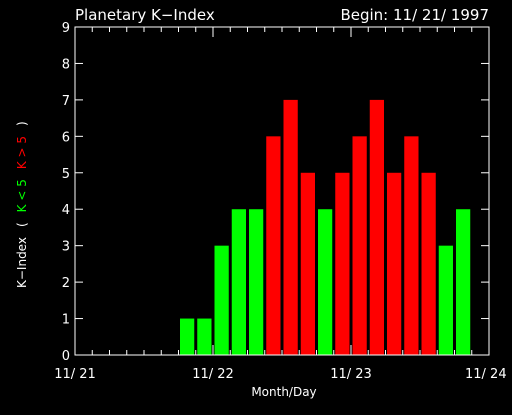 The image size is (512, 415). I want to click on y-tick-label: 5, so click(66, 174).